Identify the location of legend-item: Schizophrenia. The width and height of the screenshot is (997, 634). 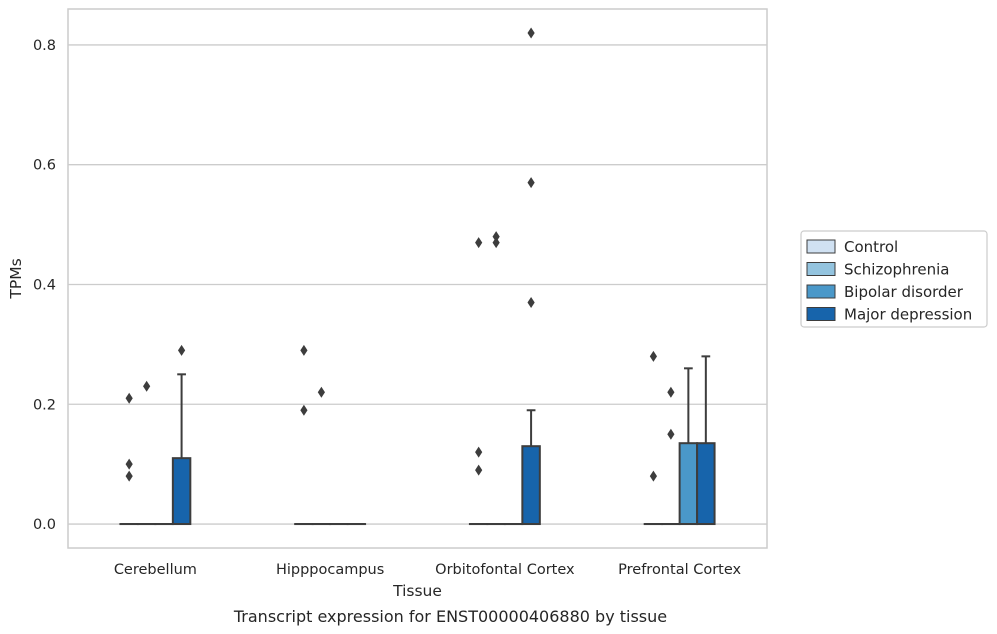
(877, 270).